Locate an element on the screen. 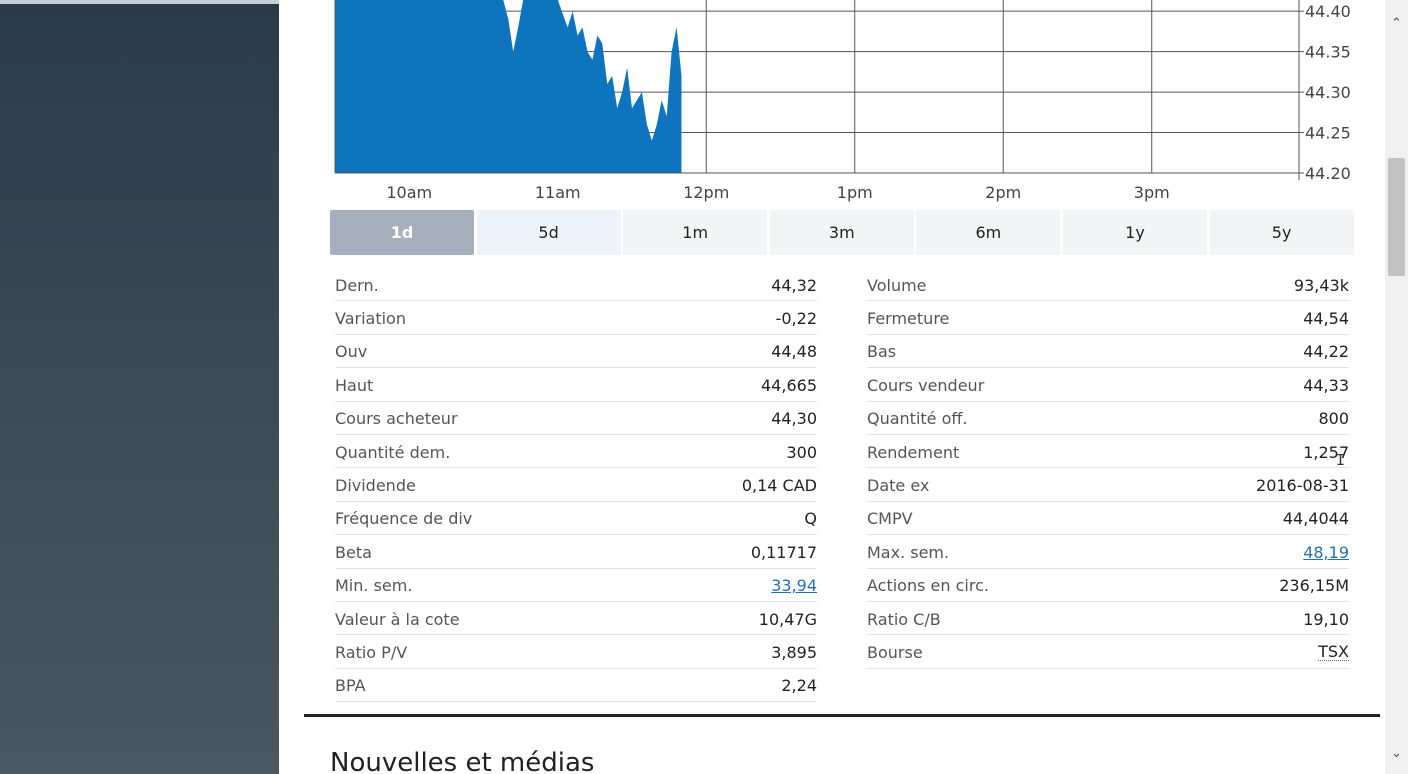  stat-value: 44,30 is located at coordinates (794, 419).